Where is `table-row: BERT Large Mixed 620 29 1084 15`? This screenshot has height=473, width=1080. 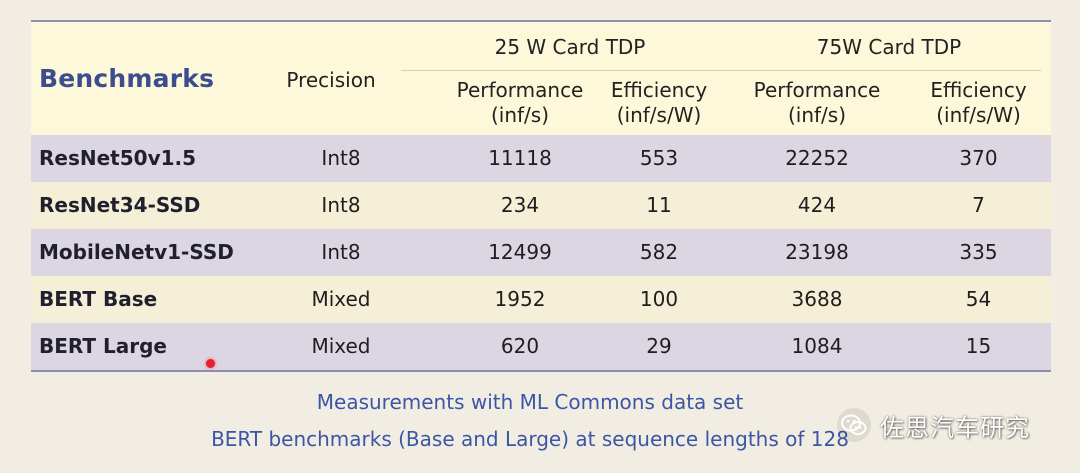
table-row: BERT Large Mixed 620 29 1084 15 is located at coordinates (541, 346).